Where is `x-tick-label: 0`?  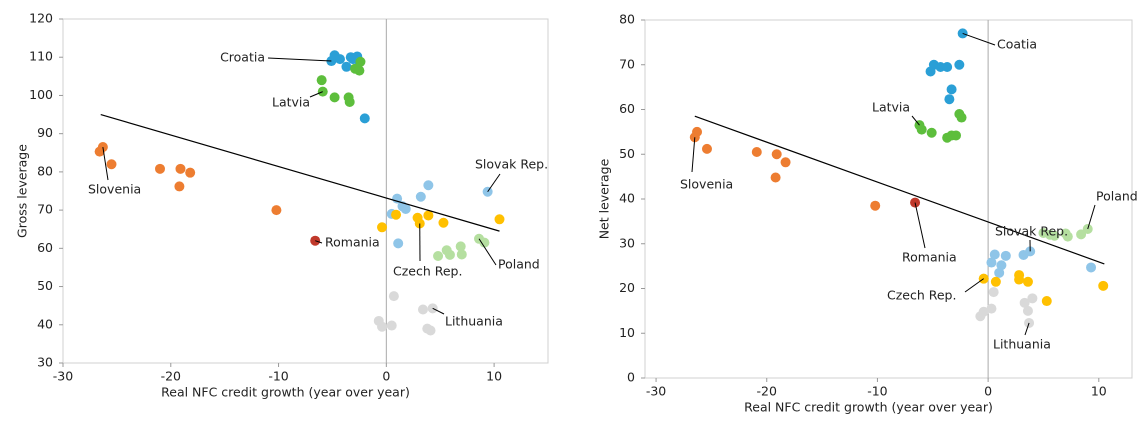
x-tick-label: 0 is located at coordinates (988, 391).